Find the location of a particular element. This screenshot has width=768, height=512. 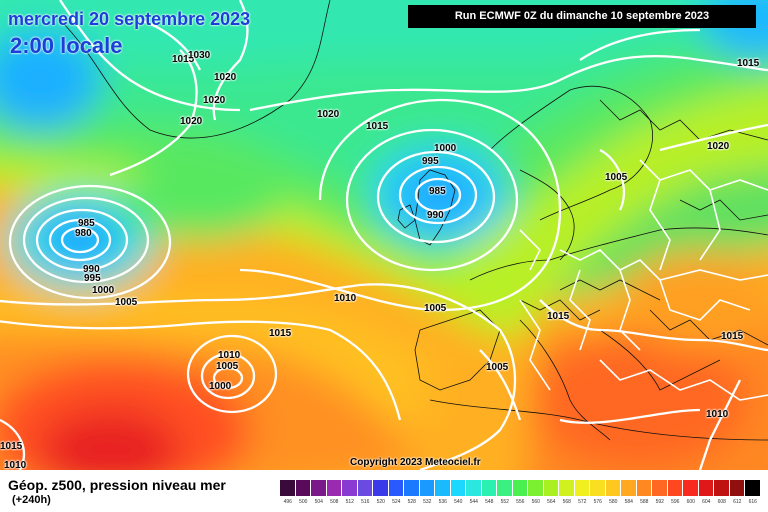

scale-label: 572 is located at coordinates (582, 502).